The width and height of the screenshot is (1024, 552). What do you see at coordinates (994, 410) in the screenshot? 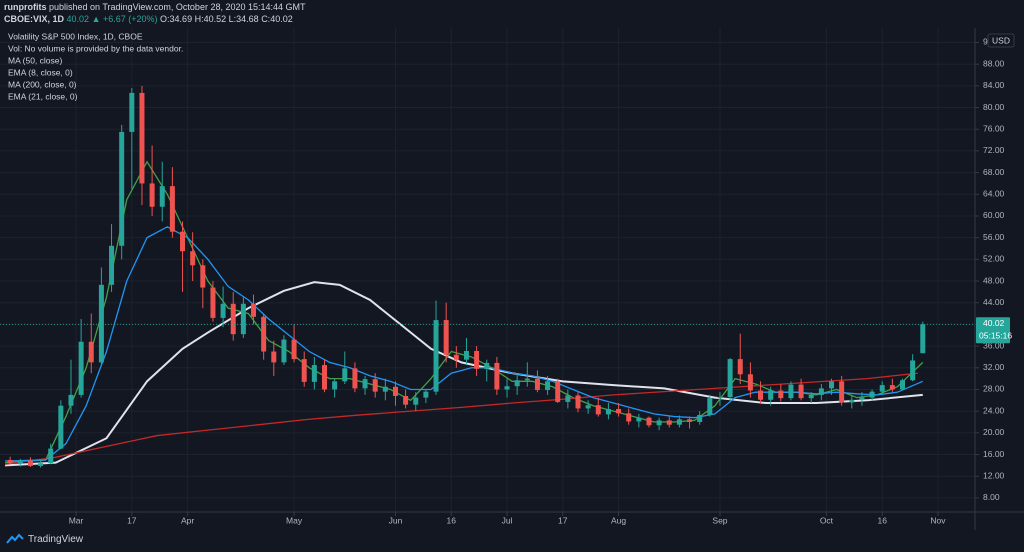
I see `y-tick-label: 24.00` at bounding box center [994, 410].